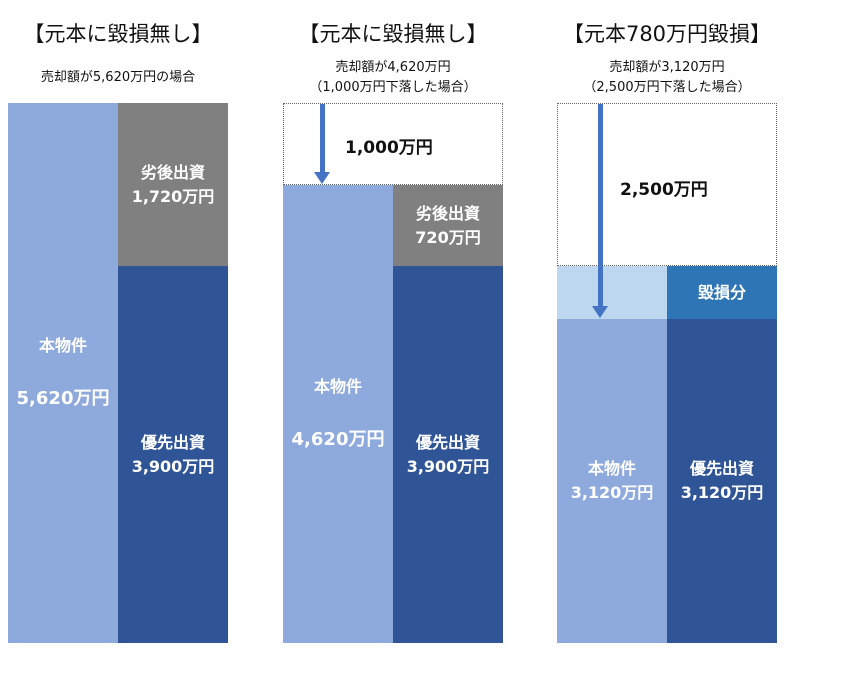  Describe the element at coordinates (118, 77) in the screenshot. I see `panel1-subtitle: 売却額が5,620万円の場合` at that location.